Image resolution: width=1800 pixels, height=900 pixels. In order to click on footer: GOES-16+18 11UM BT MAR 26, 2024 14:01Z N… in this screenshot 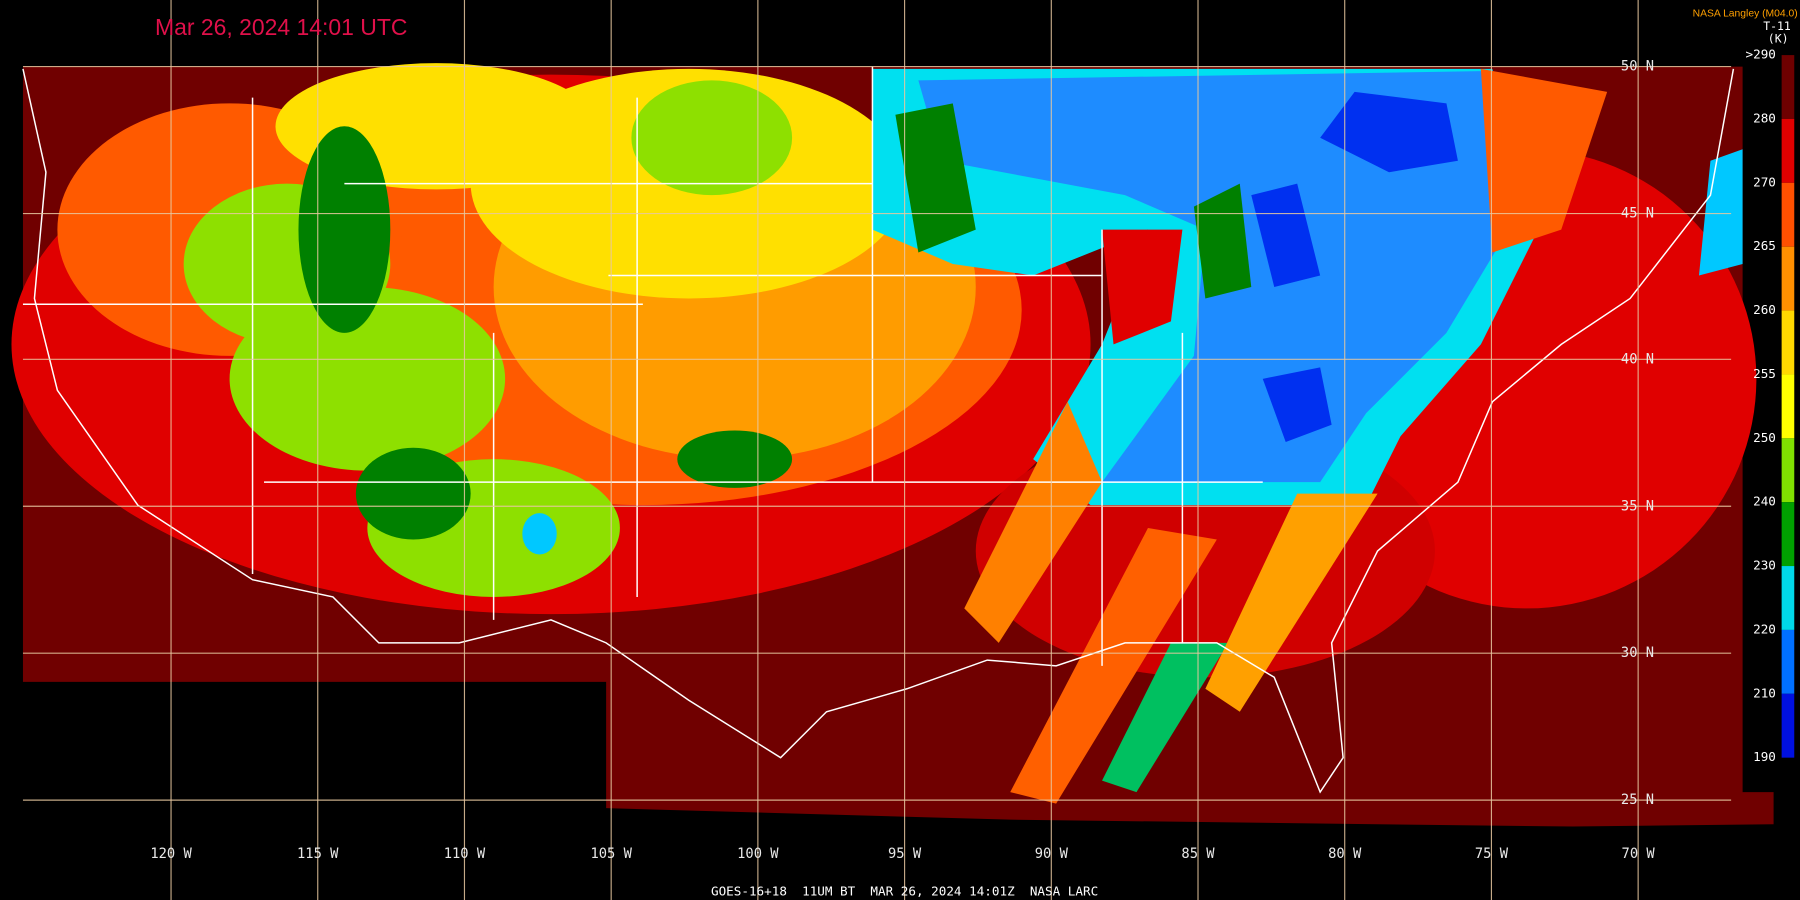, I will do `click(904, 890)`.